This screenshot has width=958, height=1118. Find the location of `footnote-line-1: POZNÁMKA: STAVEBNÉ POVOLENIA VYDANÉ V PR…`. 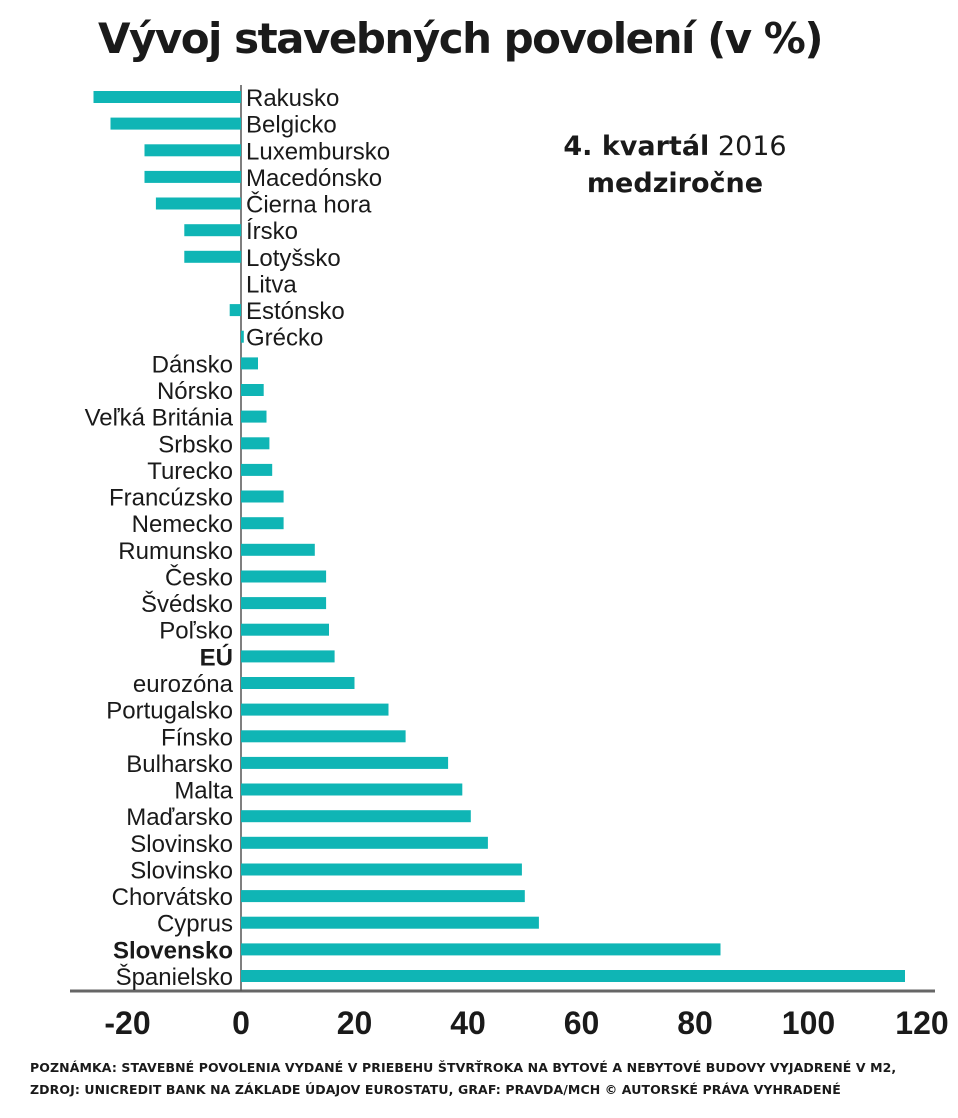

footnote-line-1: POZNÁMKA: STAVEBNÉ POVOLENIA VYDANÉ V PR… is located at coordinates (463, 1067).